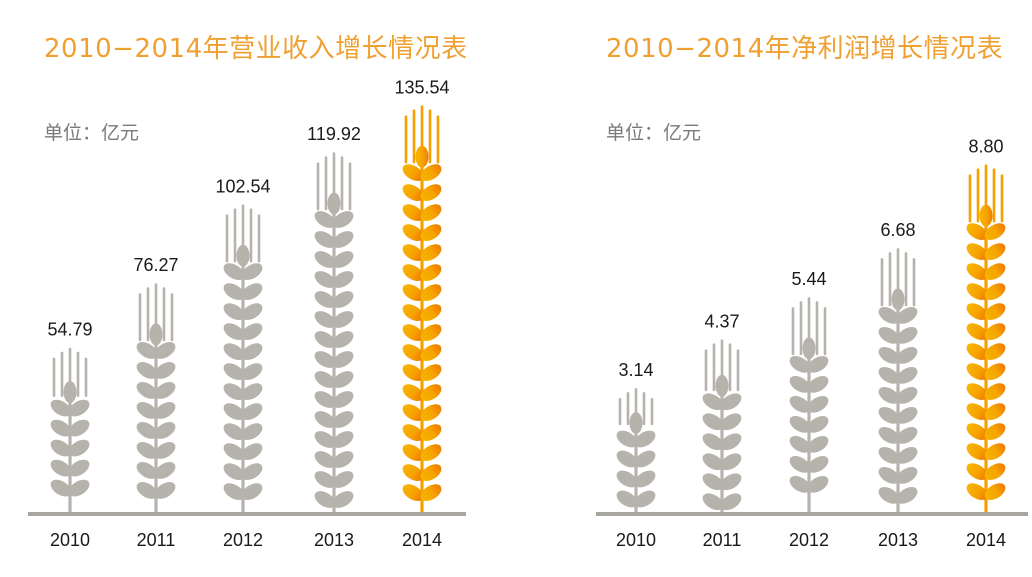 The height and width of the screenshot is (577, 1032). What do you see at coordinates (808, 279) in the screenshot?
I see `value-label: 5.44` at bounding box center [808, 279].